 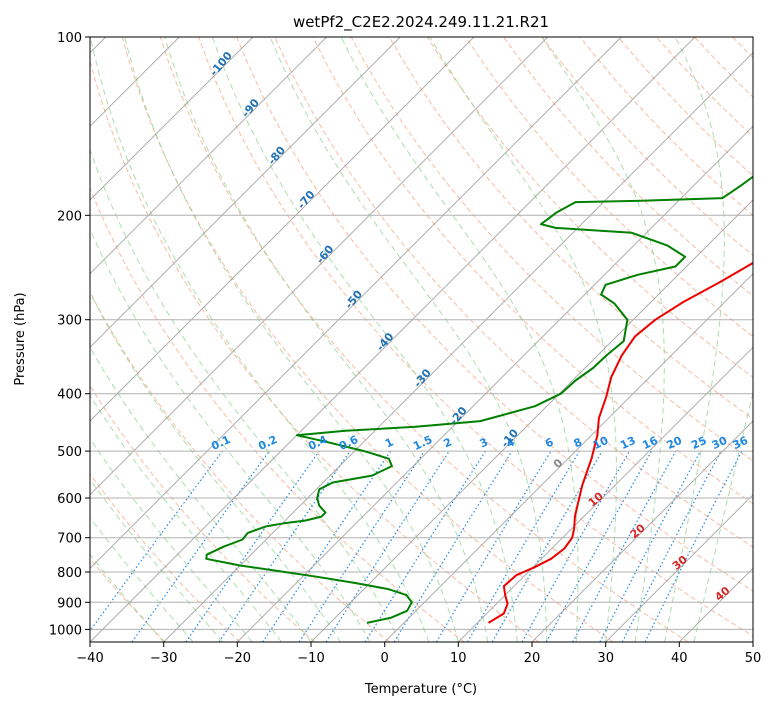 I want to click on mixing-ratio-label: 16, so click(x=650, y=443).